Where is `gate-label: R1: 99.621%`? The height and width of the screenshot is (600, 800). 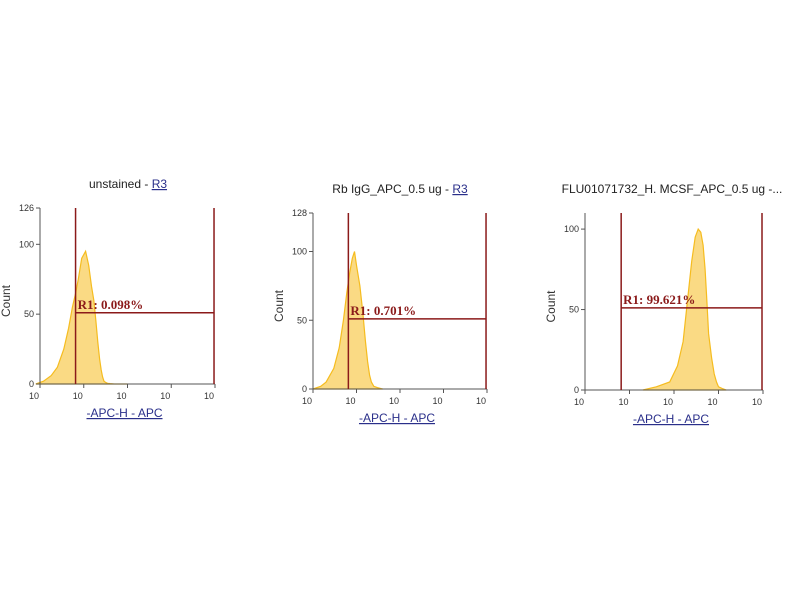 gate-label: R1: 99.621% is located at coordinates (659, 299).